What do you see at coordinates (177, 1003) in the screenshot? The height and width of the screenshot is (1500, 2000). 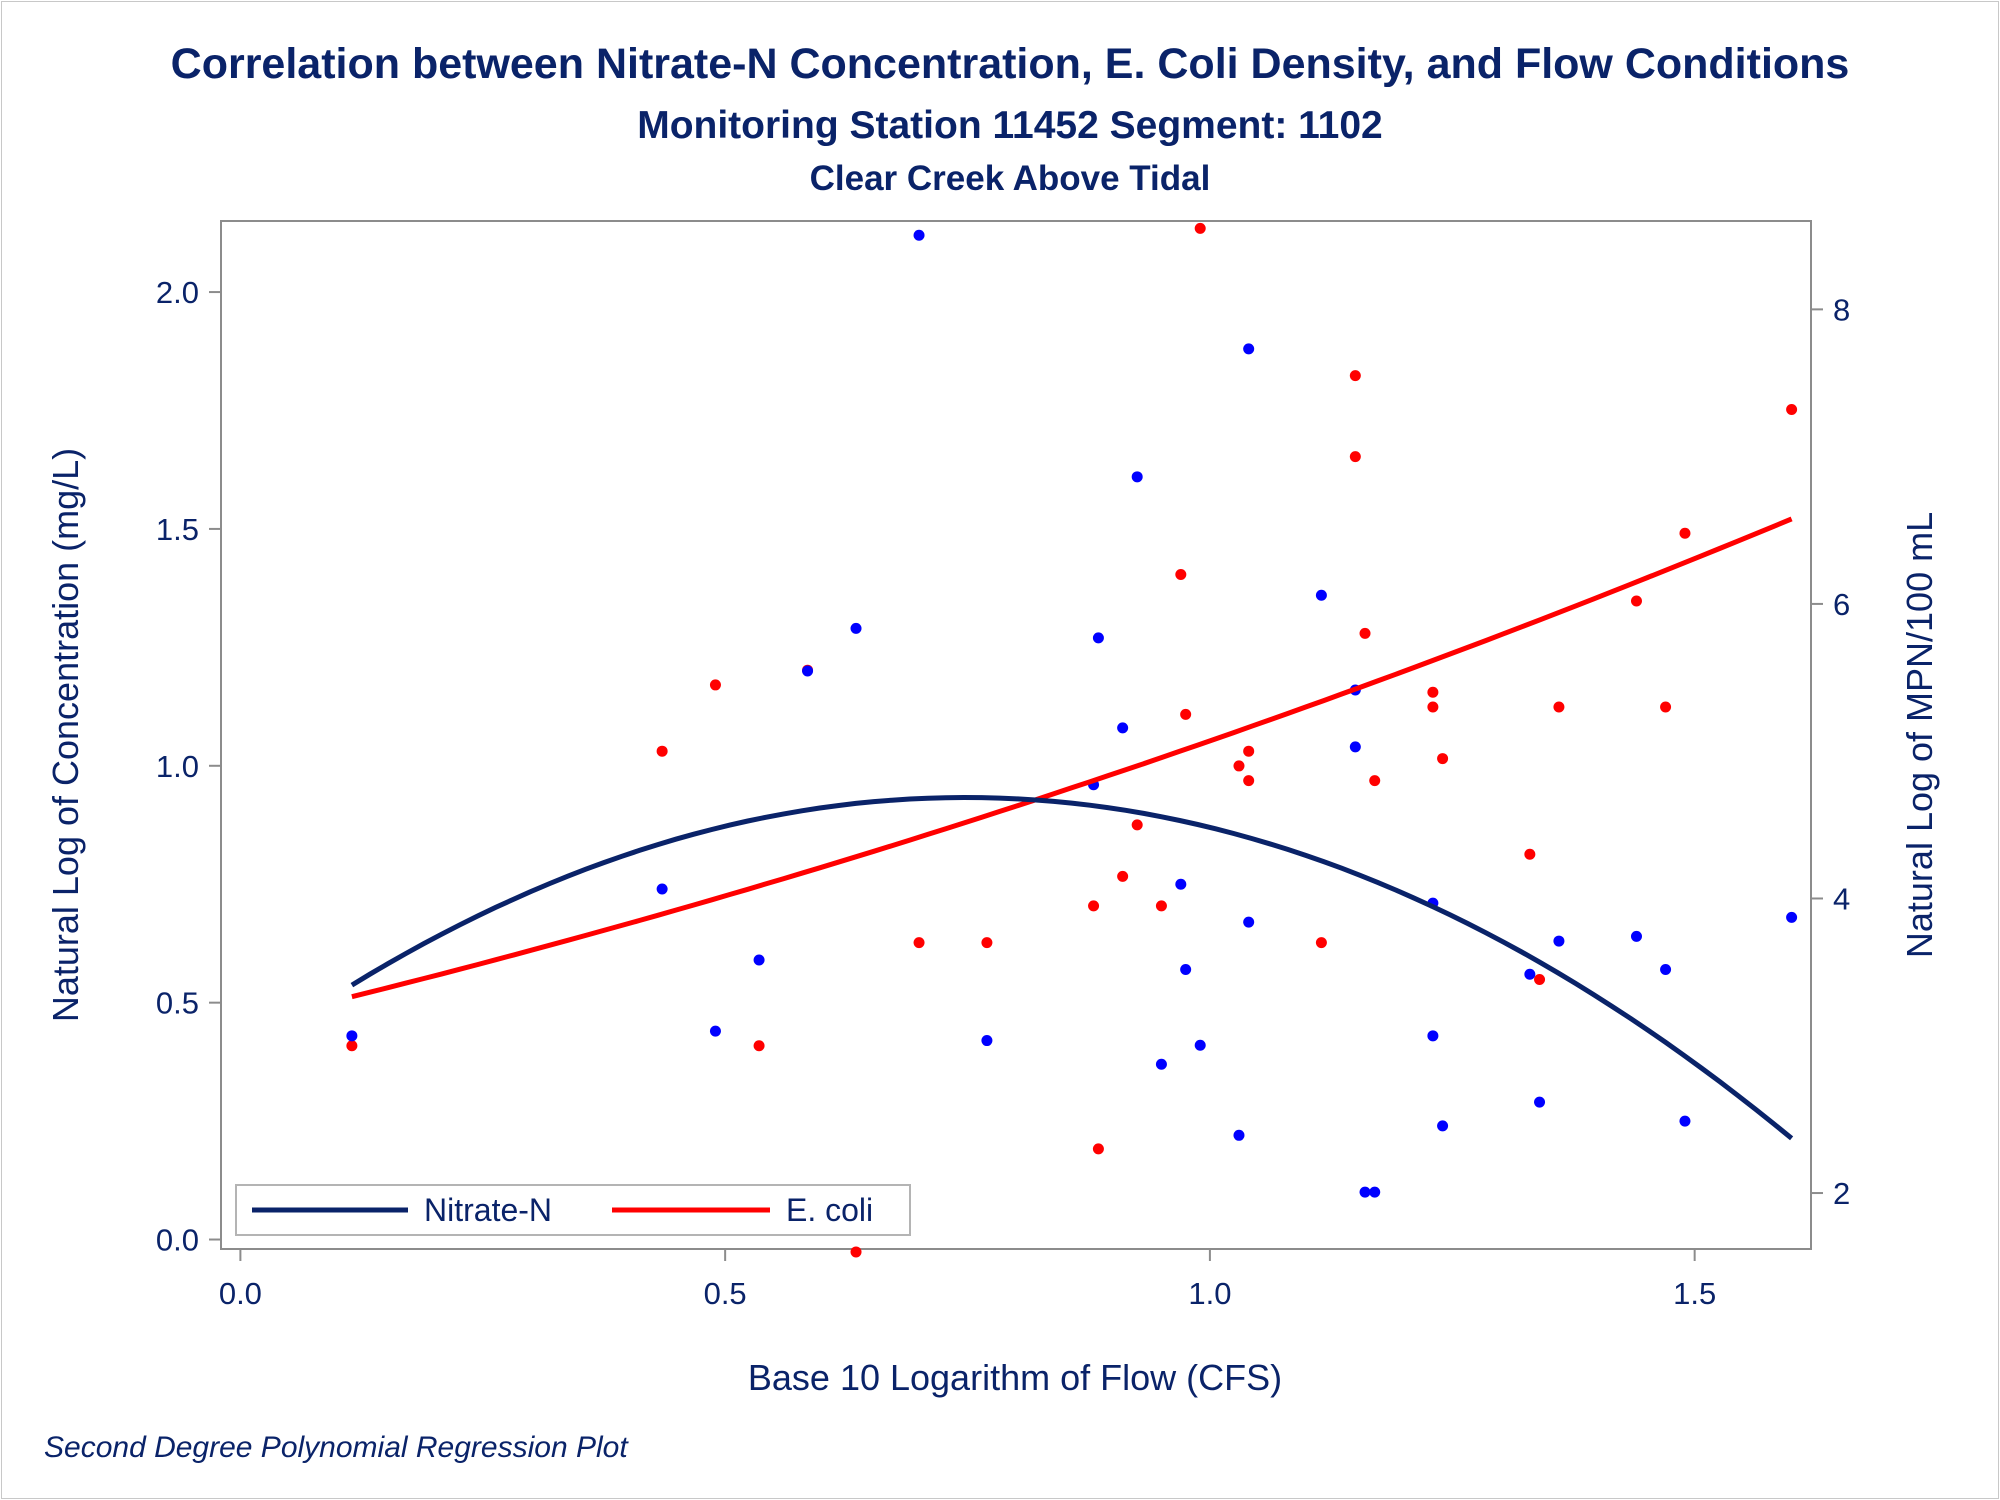 I see `y-left-tick-label: 0.5` at bounding box center [177, 1003].